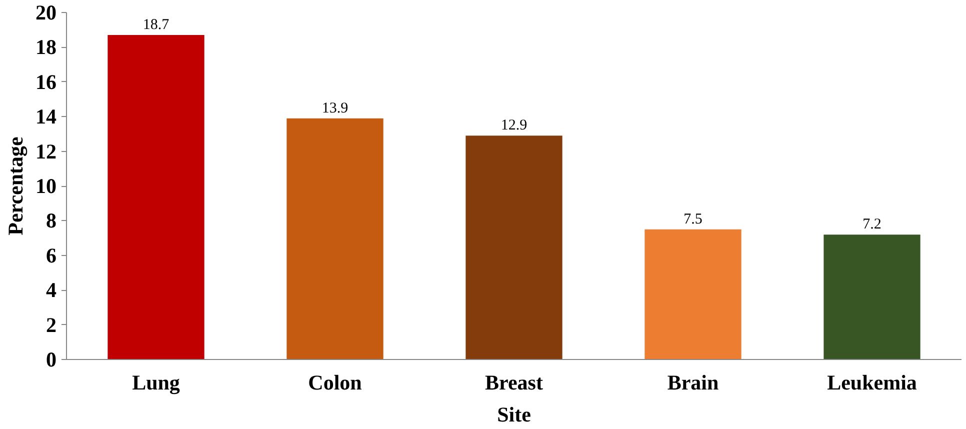 This screenshot has height=429, width=966. What do you see at coordinates (872, 224) in the screenshot?
I see `data-label: 7.2` at bounding box center [872, 224].